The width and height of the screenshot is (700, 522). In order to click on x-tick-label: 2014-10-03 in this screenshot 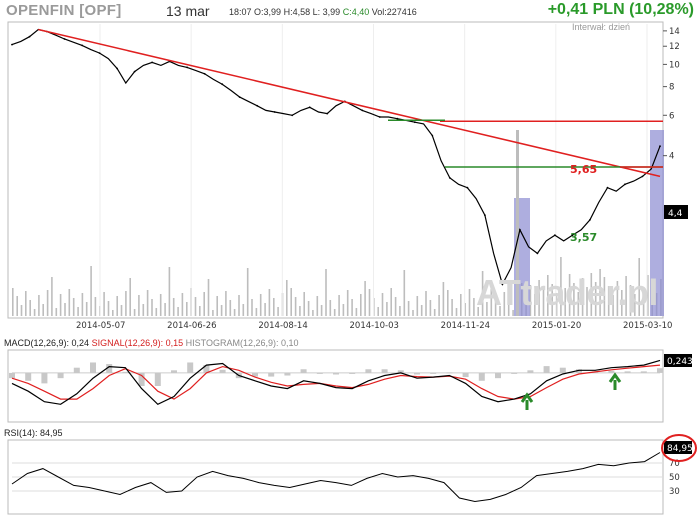, I will do `click(374, 326)`.